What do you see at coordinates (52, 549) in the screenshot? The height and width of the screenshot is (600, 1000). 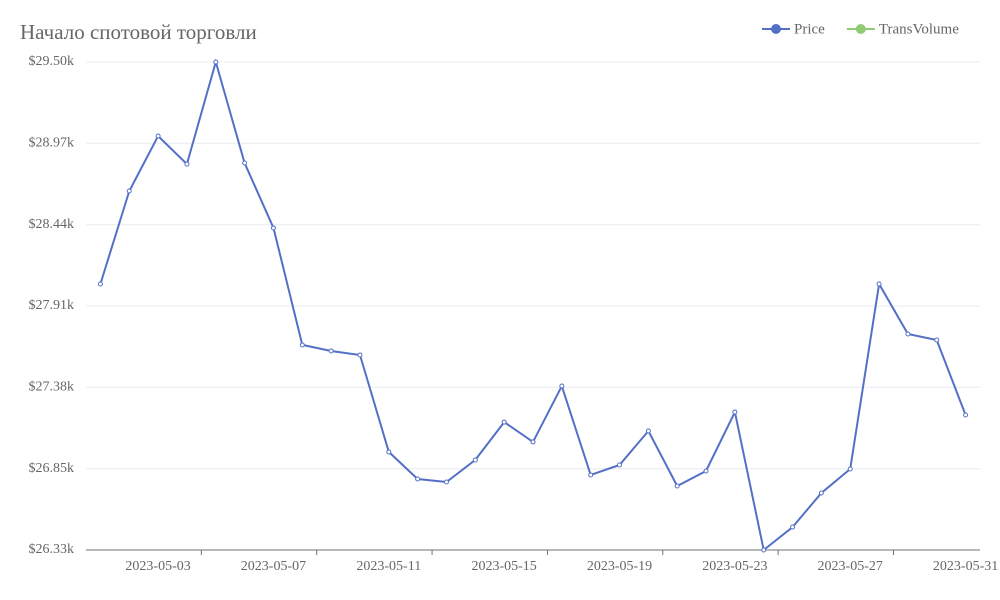 I see `y-tick-label: $26.33k` at bounding box center [52, 549].